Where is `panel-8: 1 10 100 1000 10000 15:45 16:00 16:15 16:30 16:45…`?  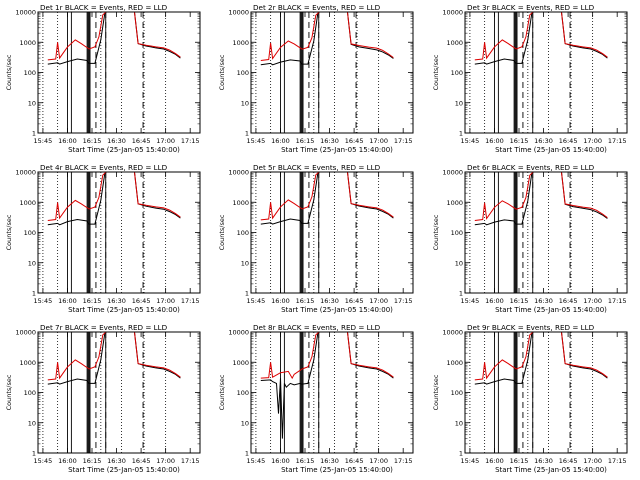
panel-8: 1 10 100 1000 10000 15:45 16:00 16:15 16:30 16:45… is located at coordinates (316, 398).